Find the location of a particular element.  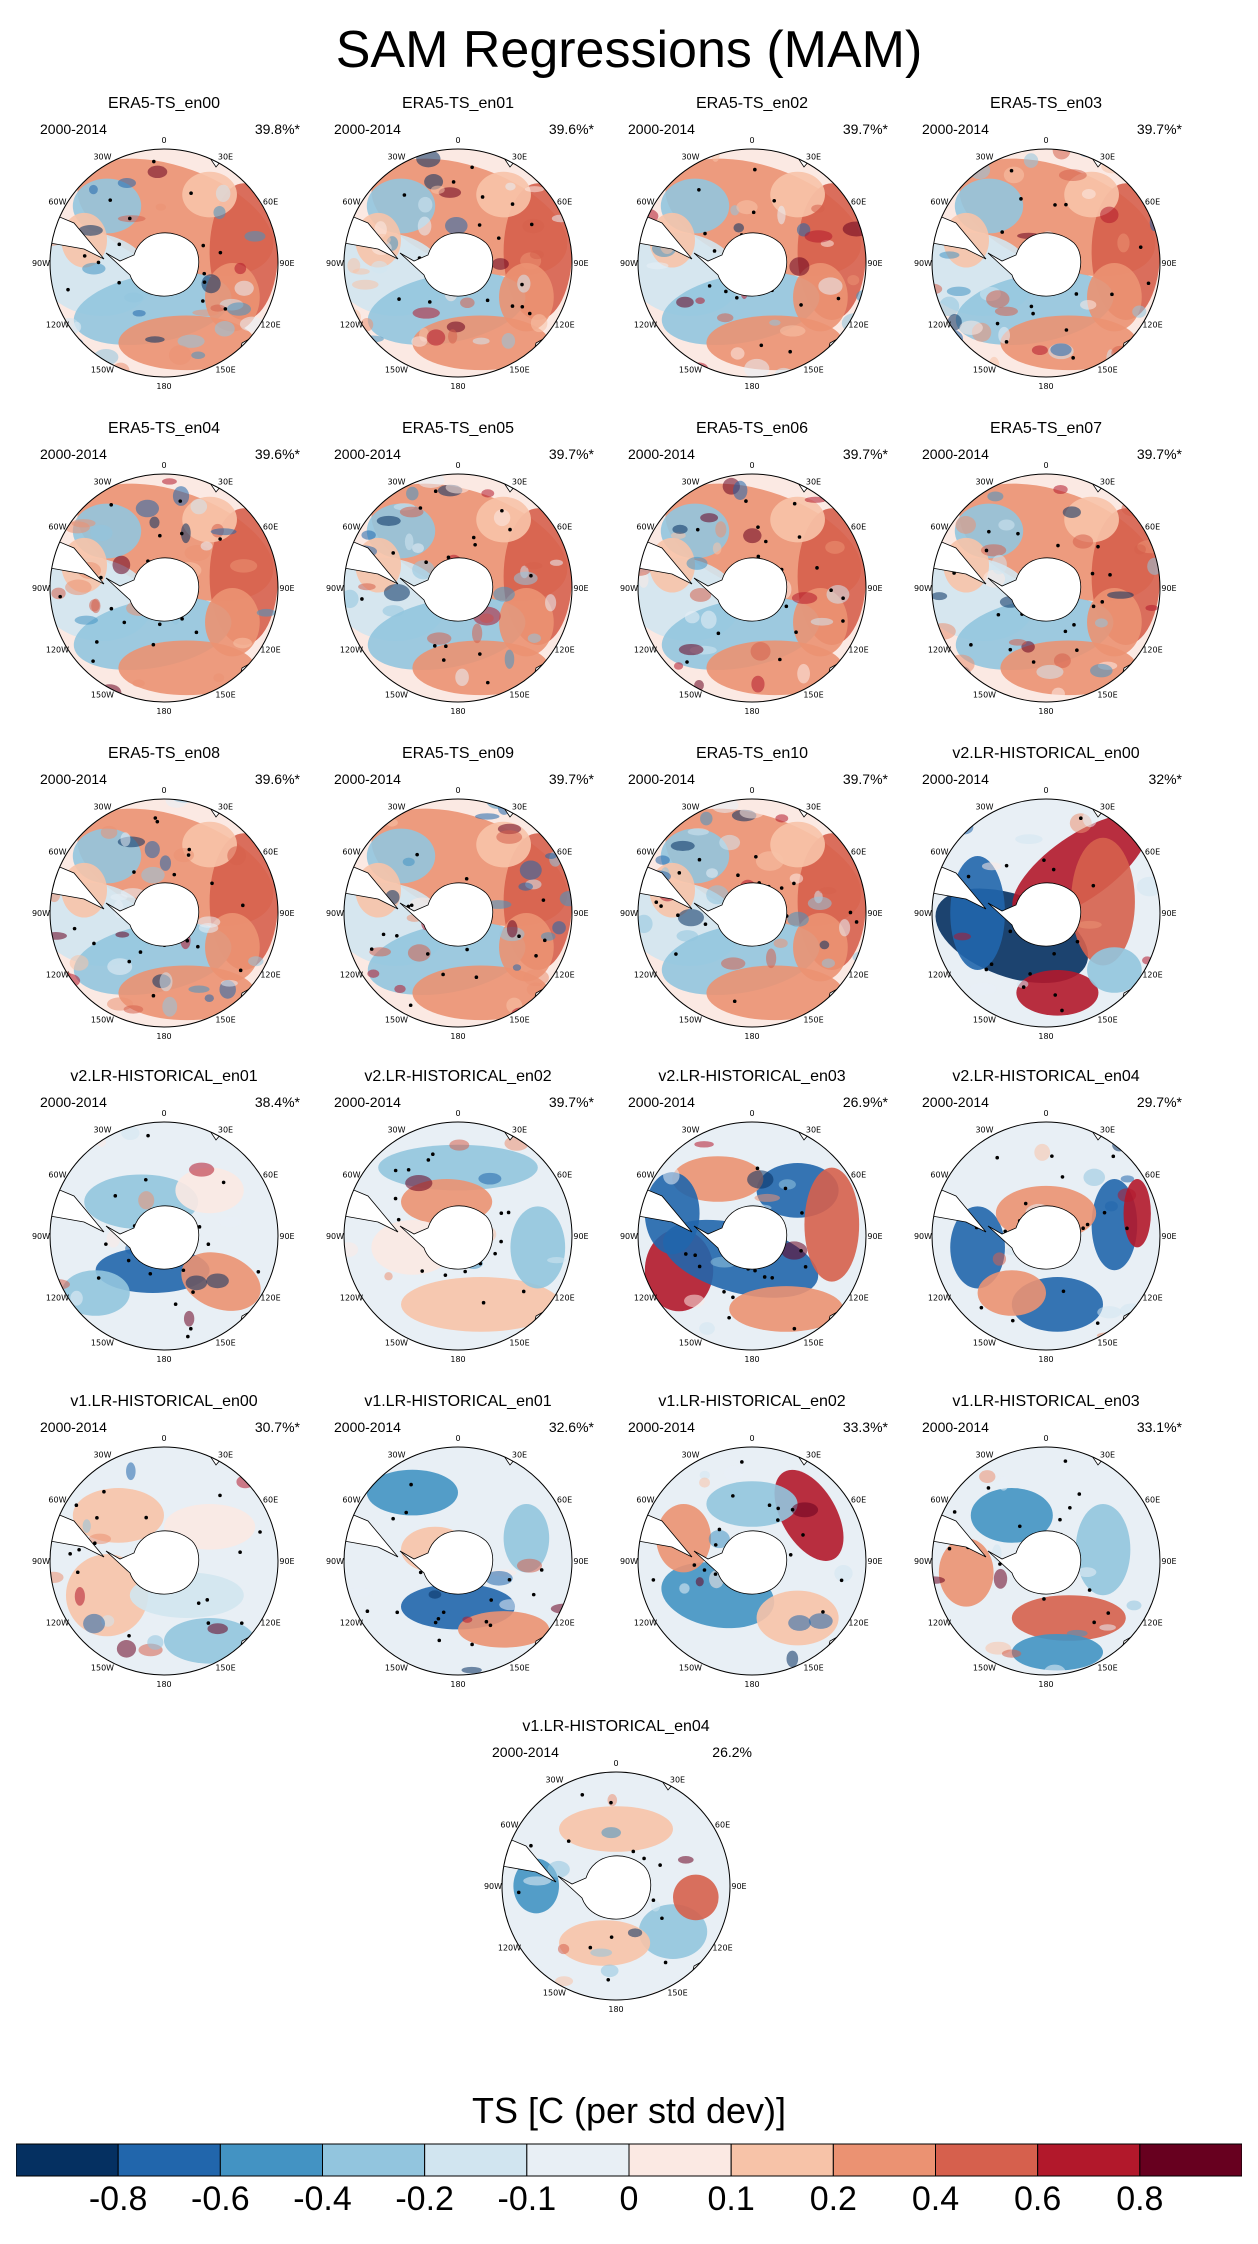

panel-variance-pct: 32%* is located at coordinates (1165, 779).